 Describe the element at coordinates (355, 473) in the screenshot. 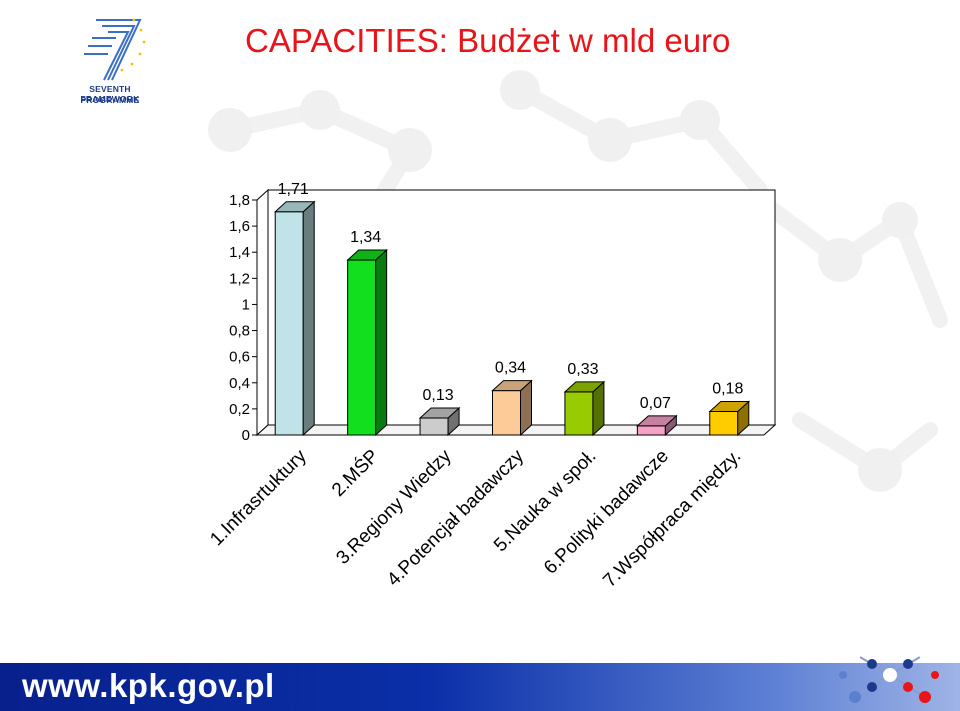

I see `category-label: 2.MŚP` at that location.